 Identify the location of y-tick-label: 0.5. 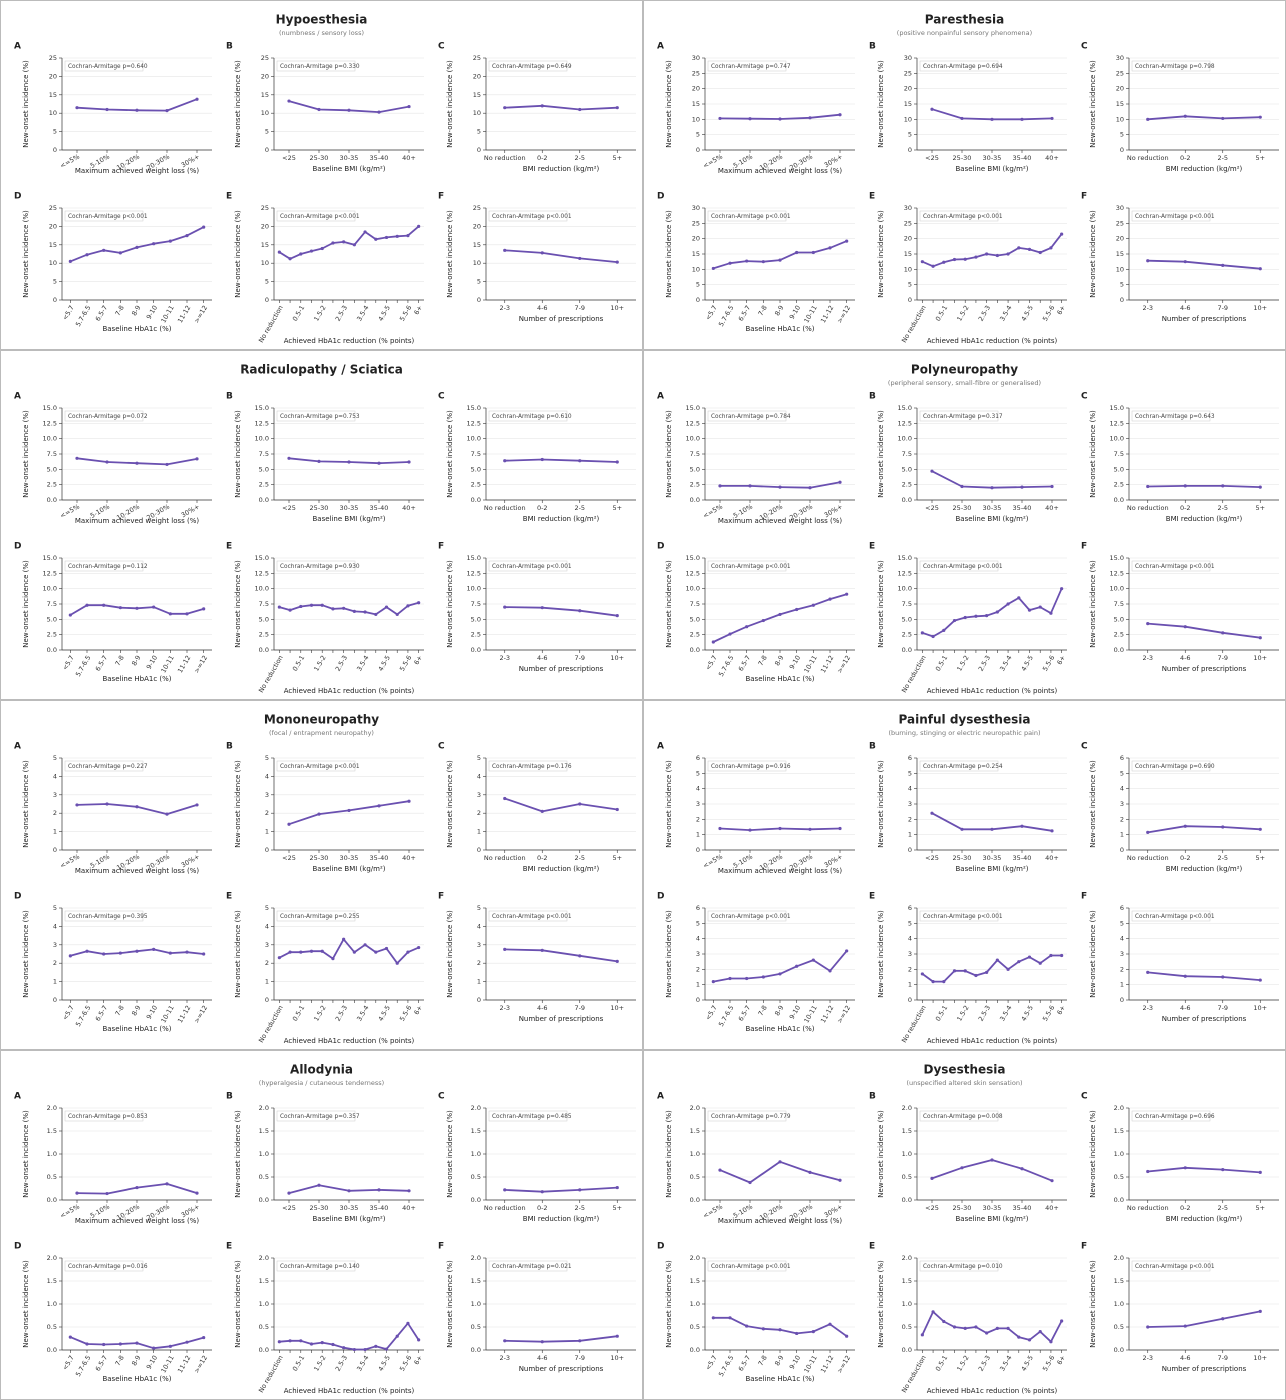
(1119, 1327).